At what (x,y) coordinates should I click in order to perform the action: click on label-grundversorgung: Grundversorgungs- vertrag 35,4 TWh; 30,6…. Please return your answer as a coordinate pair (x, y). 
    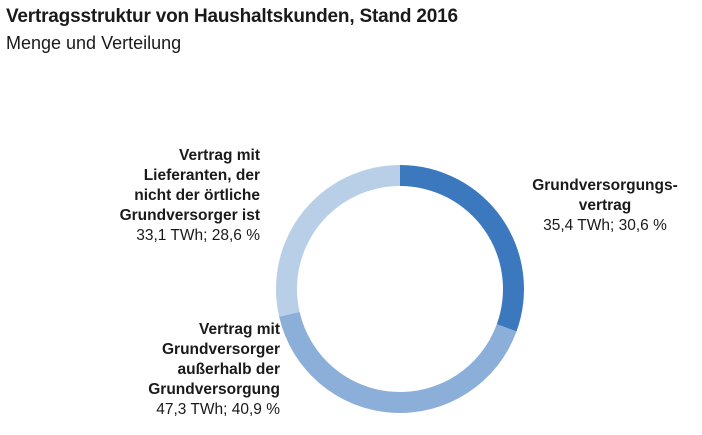
    Looking at the image, I should click on (605, 206).